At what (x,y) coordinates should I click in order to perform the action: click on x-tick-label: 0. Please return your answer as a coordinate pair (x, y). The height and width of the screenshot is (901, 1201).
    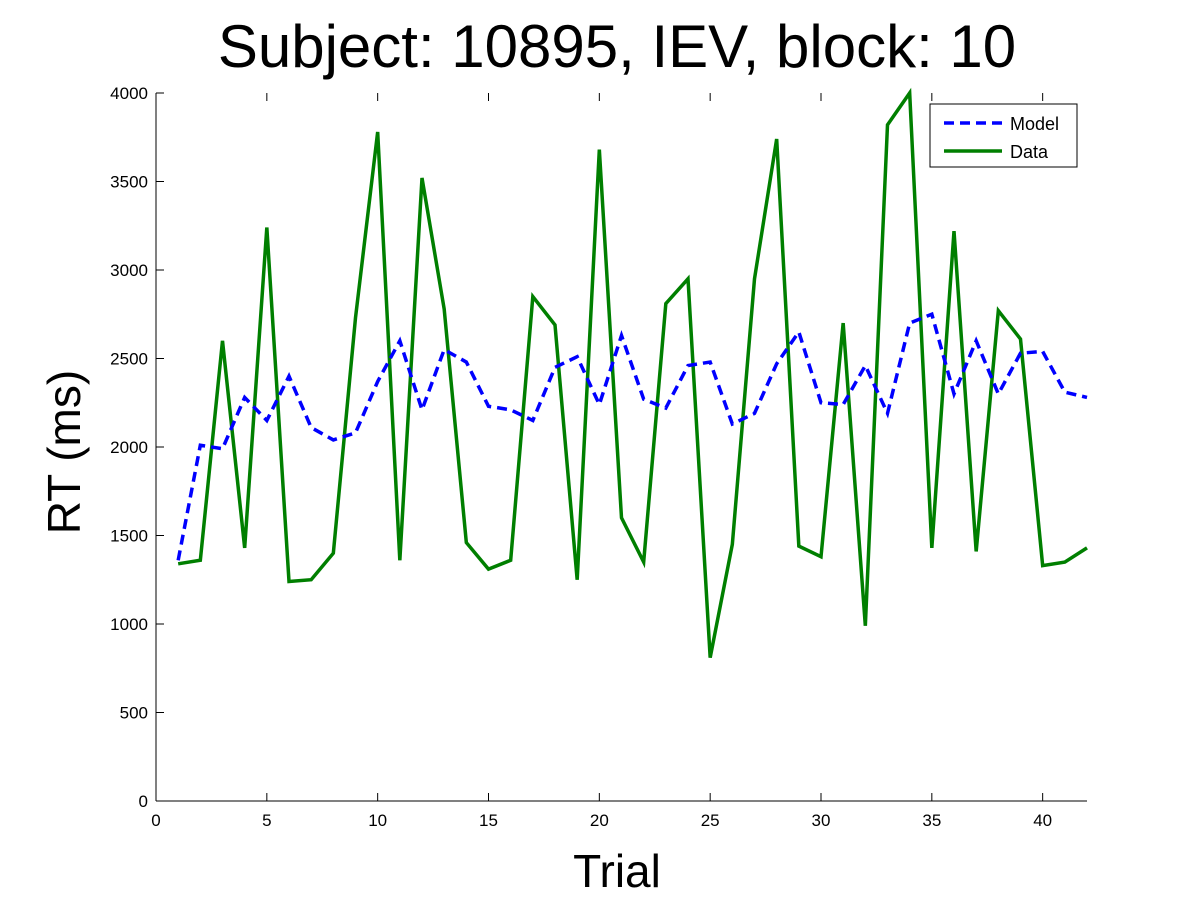
    Looking at the image, I should click on (155, 820).